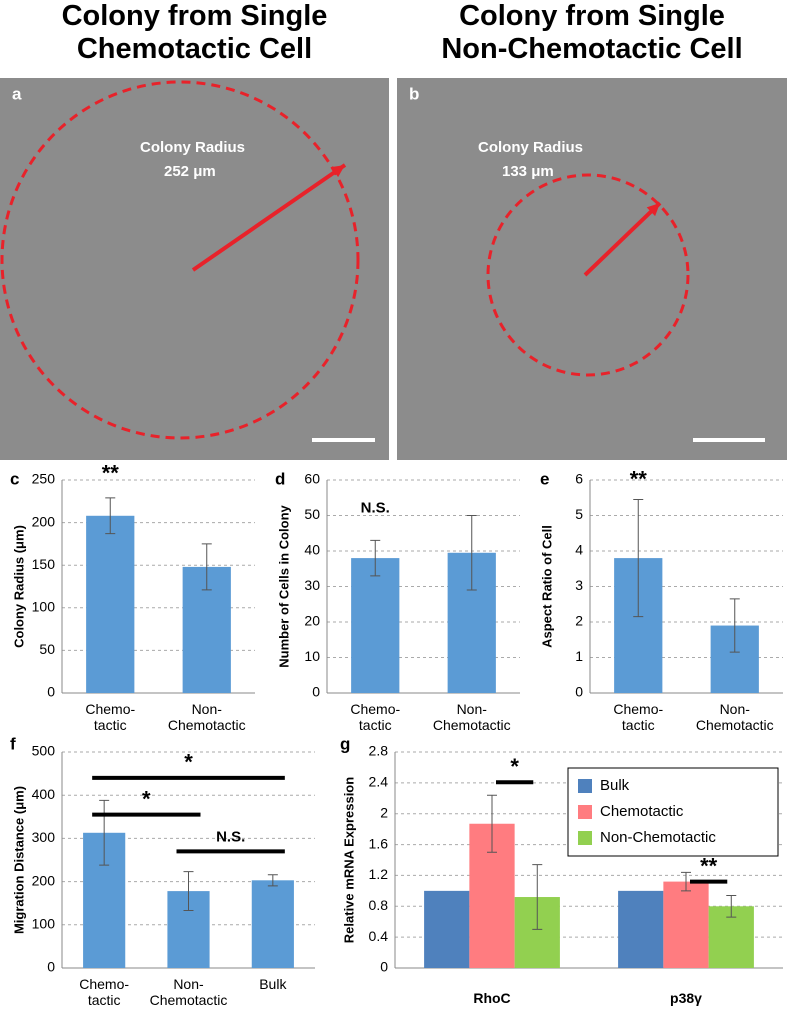 The image size is (787, 1016). Describe the element at coordinates (345, 743) in the screenshot. I see `panel-letter: g` at that location.